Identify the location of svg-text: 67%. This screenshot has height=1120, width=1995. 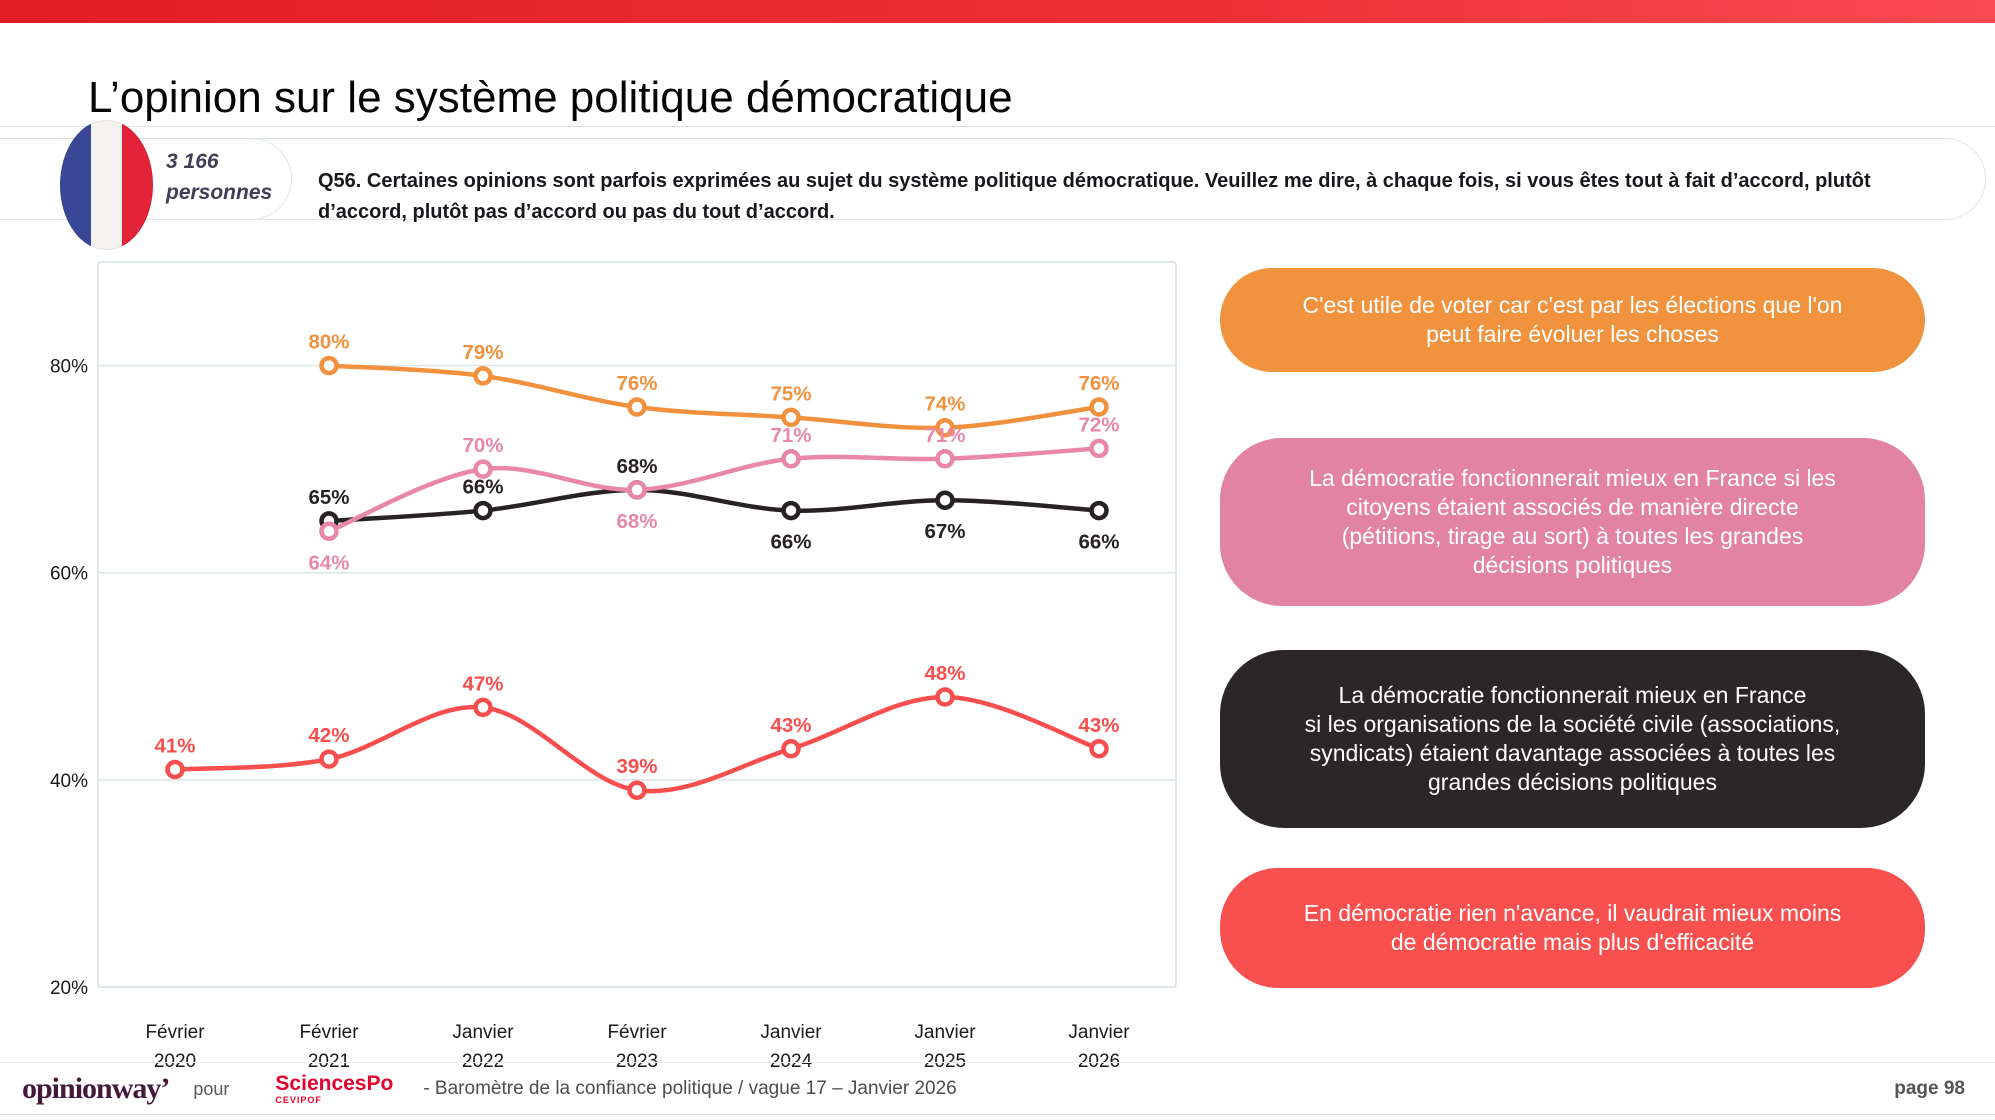
(944, 531).